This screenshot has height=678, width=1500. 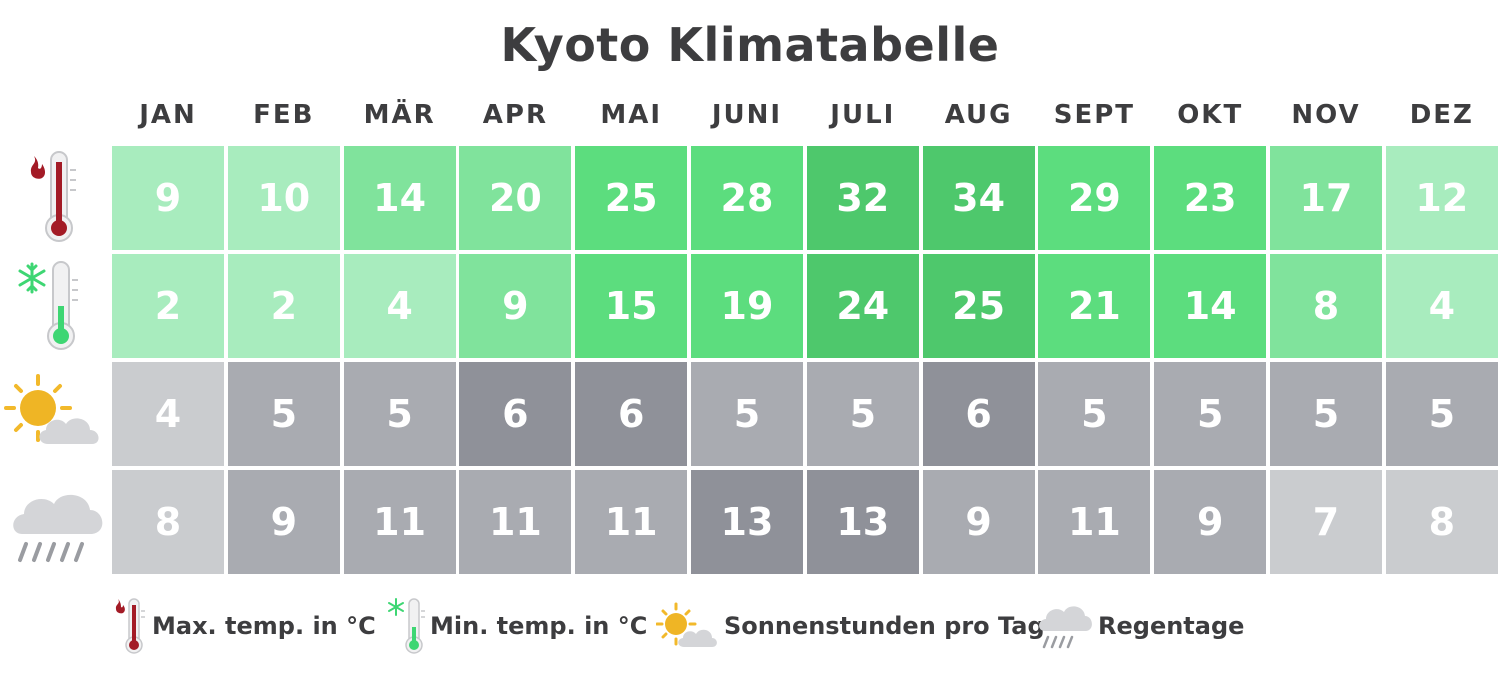 What do you see at coordinates (168, 115) in the screenshot?
I see `month-label: JAN` at bounding box center [168, 115].